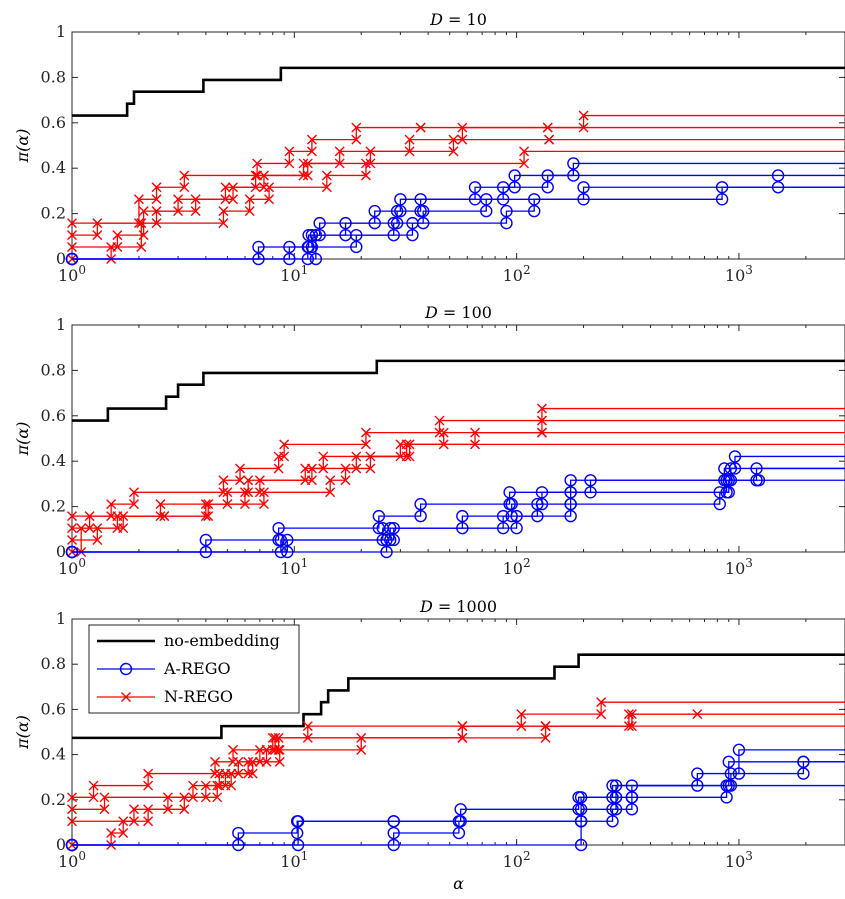 This screenshot has width=845, height=899. I want to click on x-tick-label: 10⁰, so click(72, 567).